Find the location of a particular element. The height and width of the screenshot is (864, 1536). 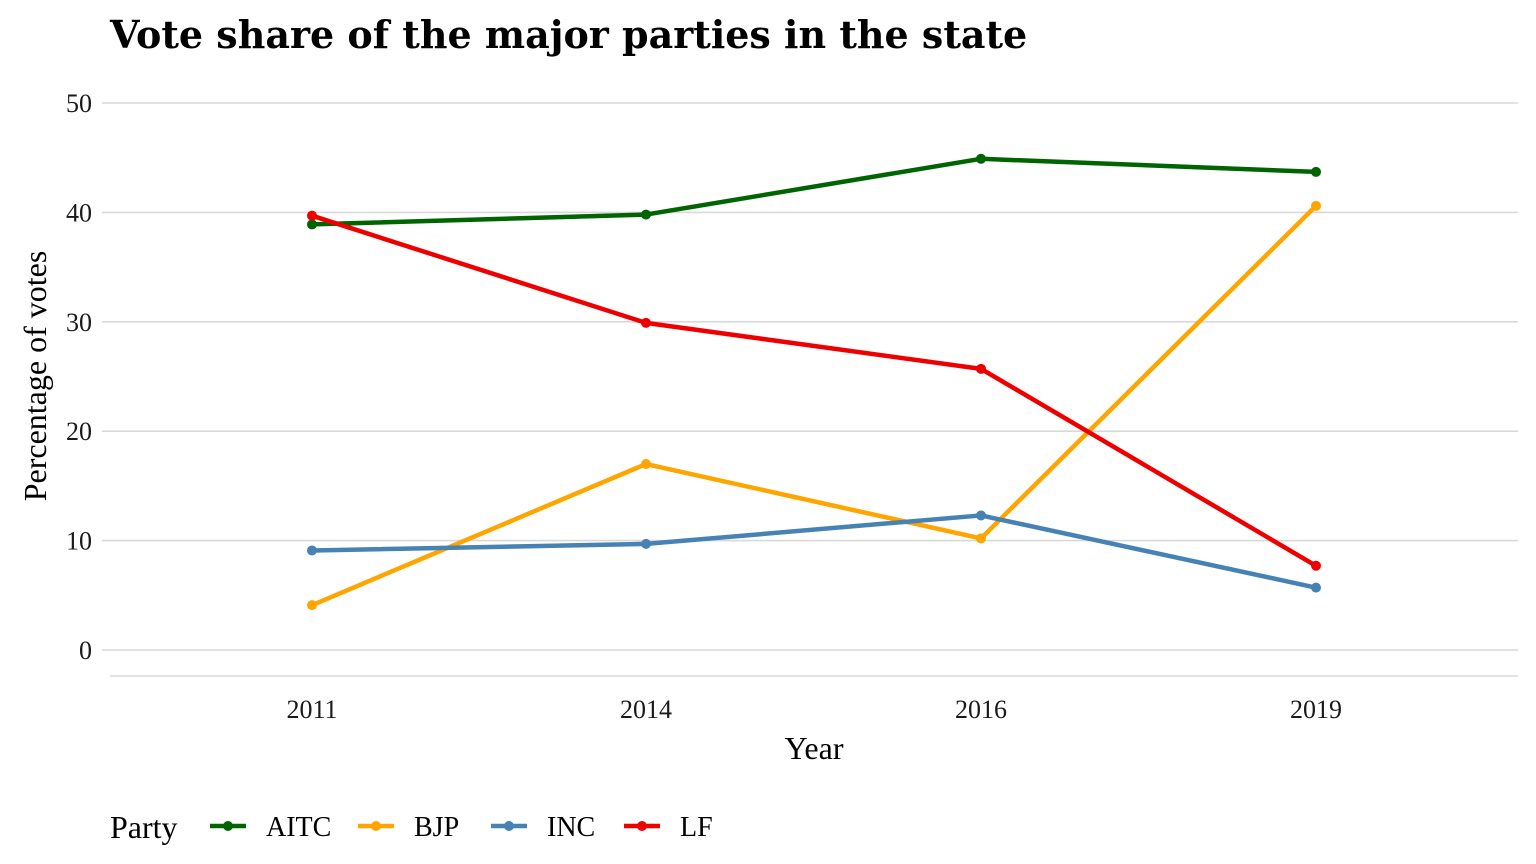

y-tick-label: 10 is located at coordinates (79, 541).